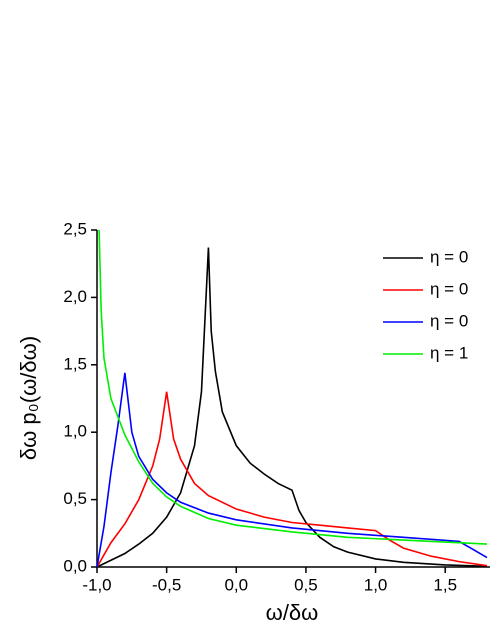 This screenshot has height=635, width=491. I want to click on y-tick-label: 1,5, so click(75, 363).